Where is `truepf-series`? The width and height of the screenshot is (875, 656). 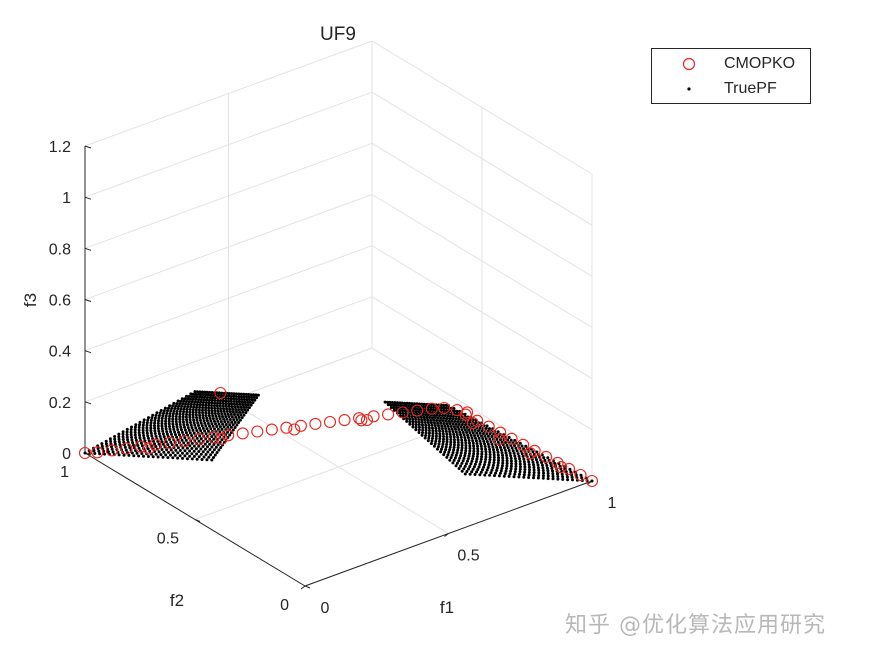 truepf-series is located at coordinates (338, 436).